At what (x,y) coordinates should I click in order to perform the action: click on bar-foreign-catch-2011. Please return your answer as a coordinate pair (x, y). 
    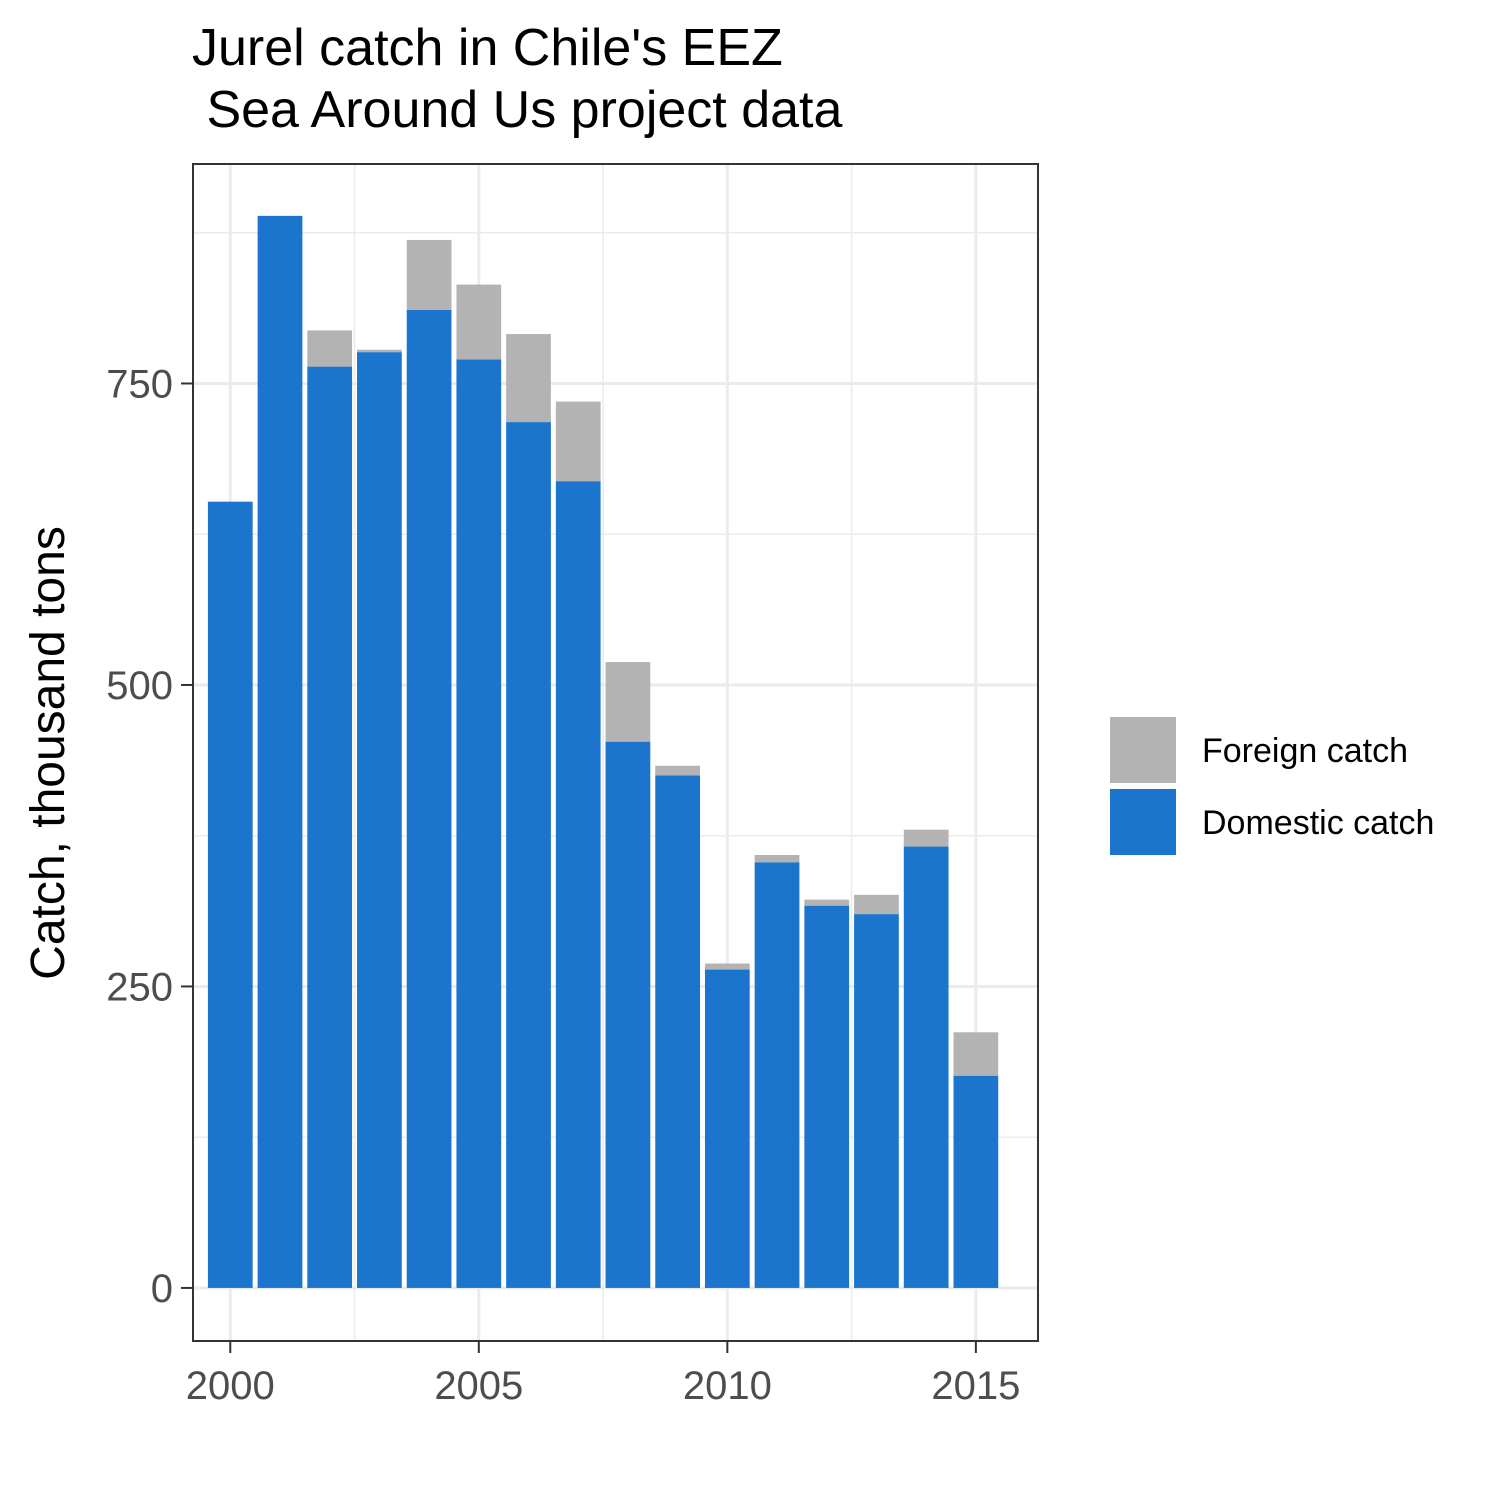
    Looking at the image, I should click on (777, 859).